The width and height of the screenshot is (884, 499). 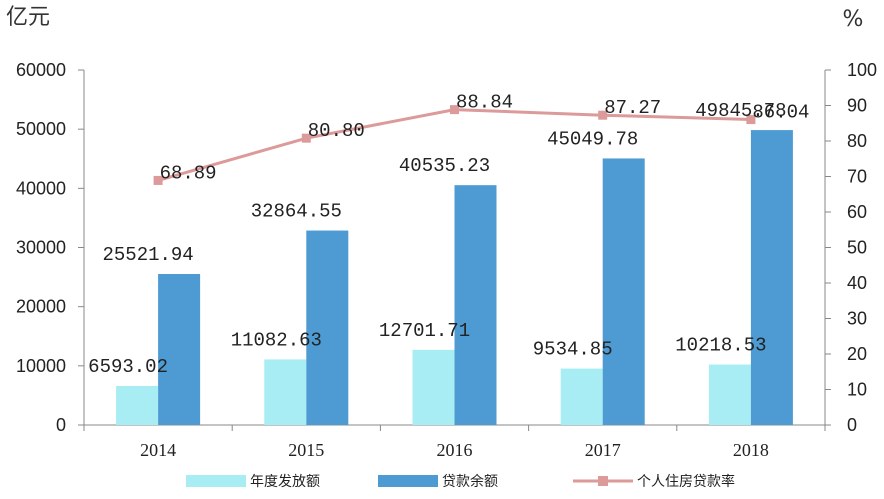 I want to click on rate-data-label: 68.89, so click(x=188, y=173).